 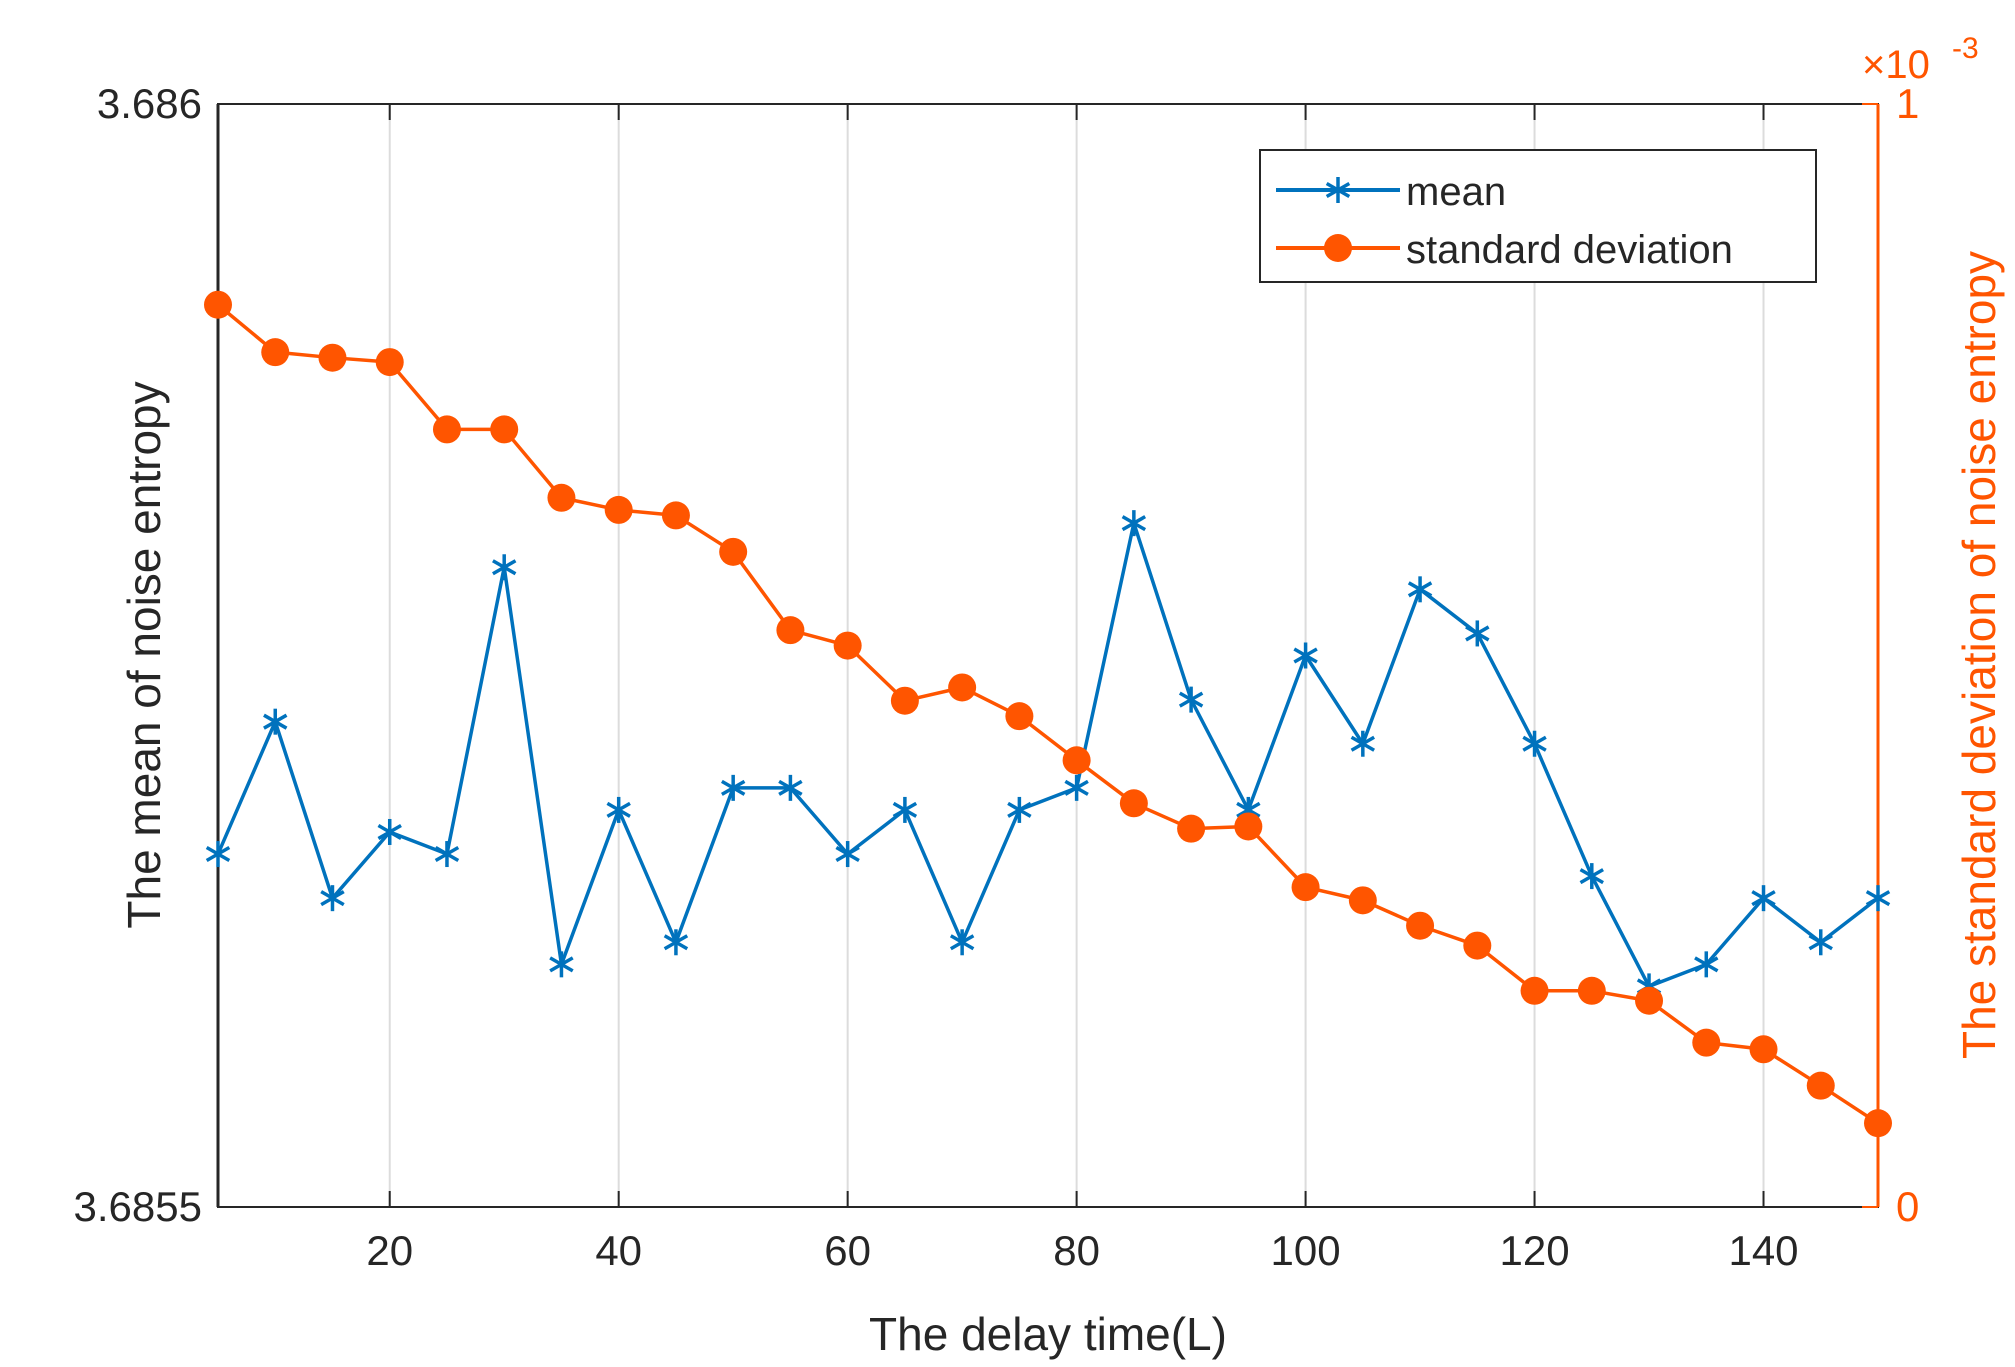 What do you see at coordinates (1338, 248) in the screenshot?
I see `legend-marker-standard-deviation` at bounding box center [1338, 248].